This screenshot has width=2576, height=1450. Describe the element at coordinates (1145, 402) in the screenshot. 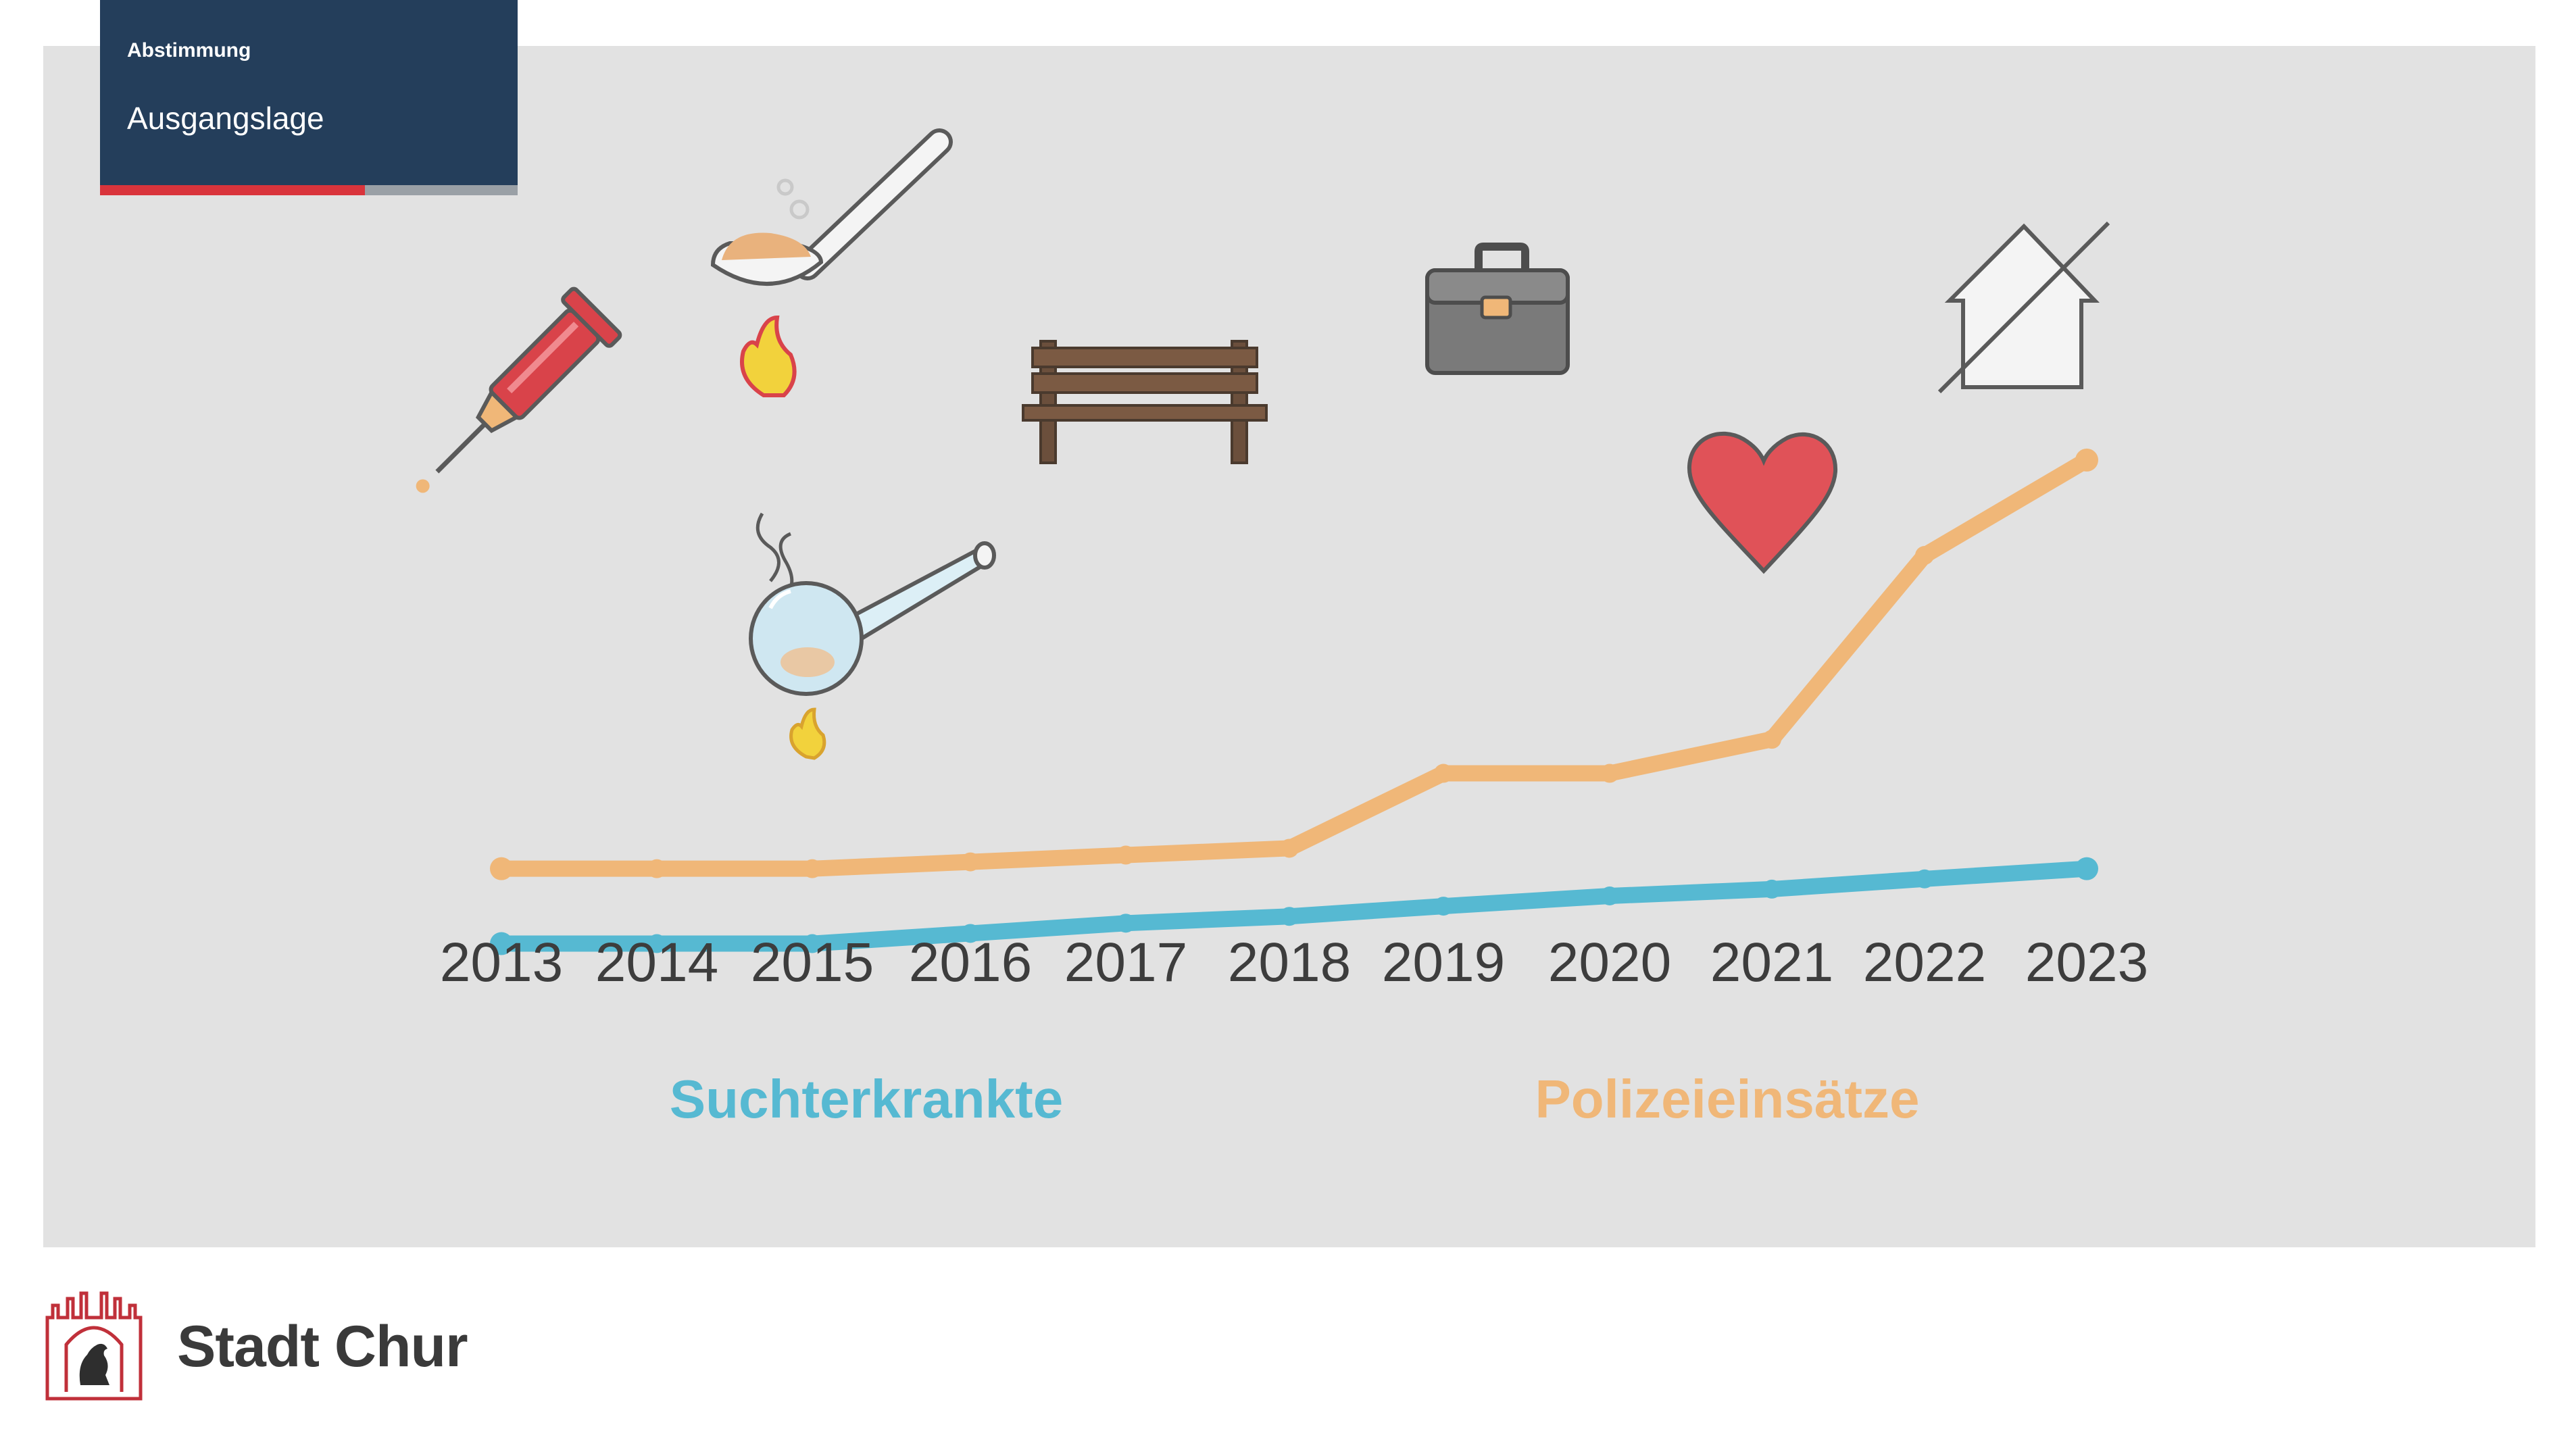

I see `bench-icon` at that location.